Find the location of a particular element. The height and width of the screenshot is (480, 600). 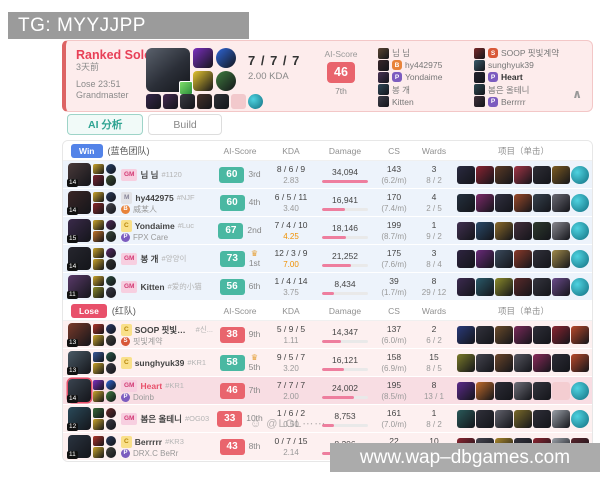

player-name: Berrrrr is located at coordinates (148, 441).